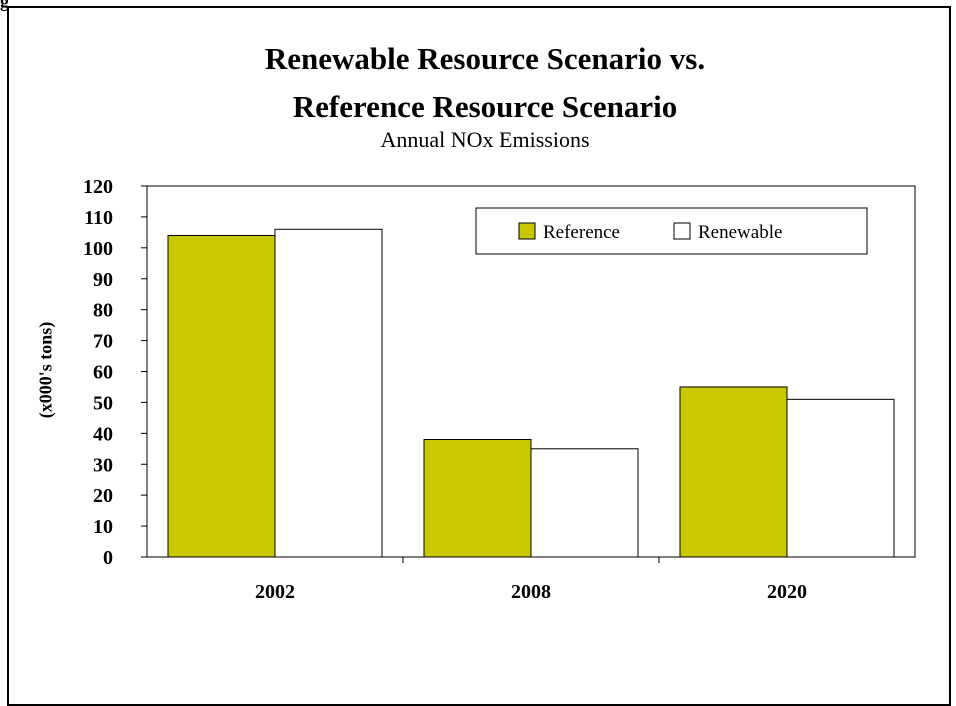 This screenshot has width=956, height=706. What do you see at coordinates (103, 342) in the screenshot?
I see `y-tick-label: 70` at bounding box center [103, 342].